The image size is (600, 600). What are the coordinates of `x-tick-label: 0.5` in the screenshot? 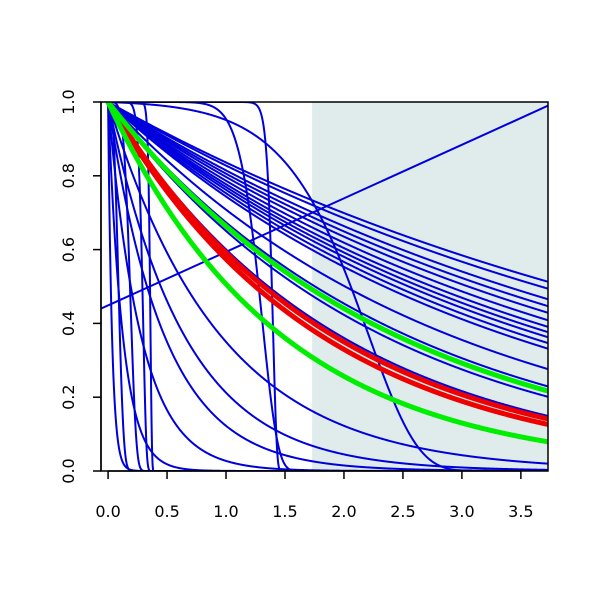 It's located at (166, 511).